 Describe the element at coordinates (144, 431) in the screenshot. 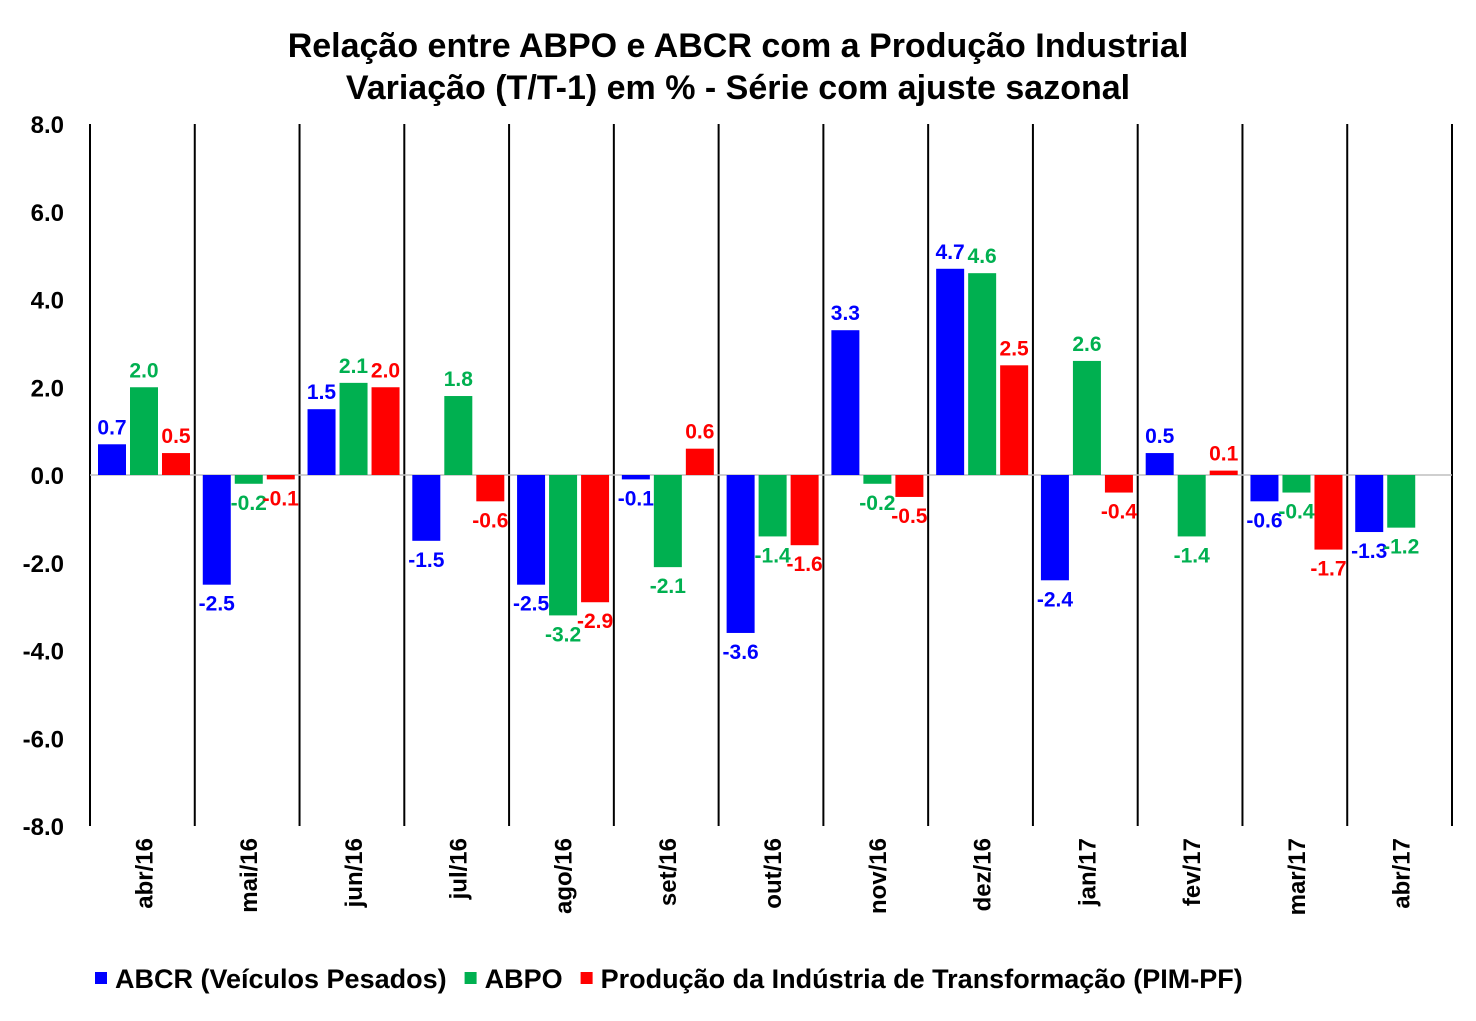

I see `bar-2-abr/16` at that location.